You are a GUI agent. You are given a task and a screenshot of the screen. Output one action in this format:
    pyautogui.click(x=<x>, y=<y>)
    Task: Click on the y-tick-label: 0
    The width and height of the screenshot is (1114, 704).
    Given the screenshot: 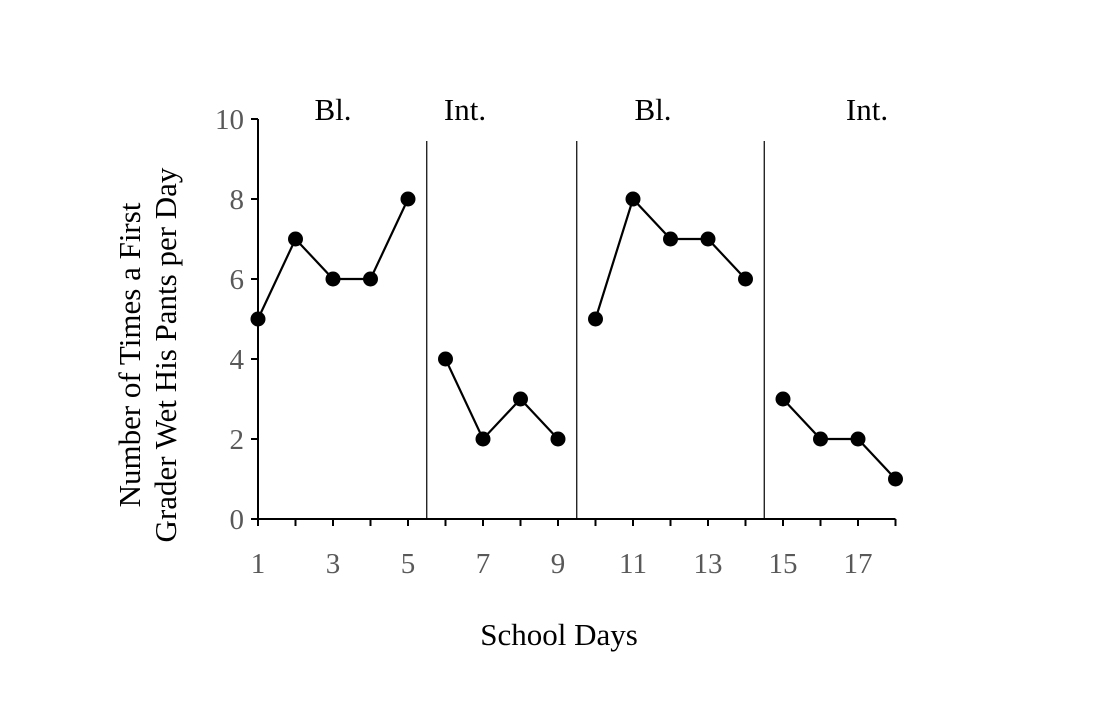 What is the action you would take?
    pyautogui.click(x=237, y=520)
    